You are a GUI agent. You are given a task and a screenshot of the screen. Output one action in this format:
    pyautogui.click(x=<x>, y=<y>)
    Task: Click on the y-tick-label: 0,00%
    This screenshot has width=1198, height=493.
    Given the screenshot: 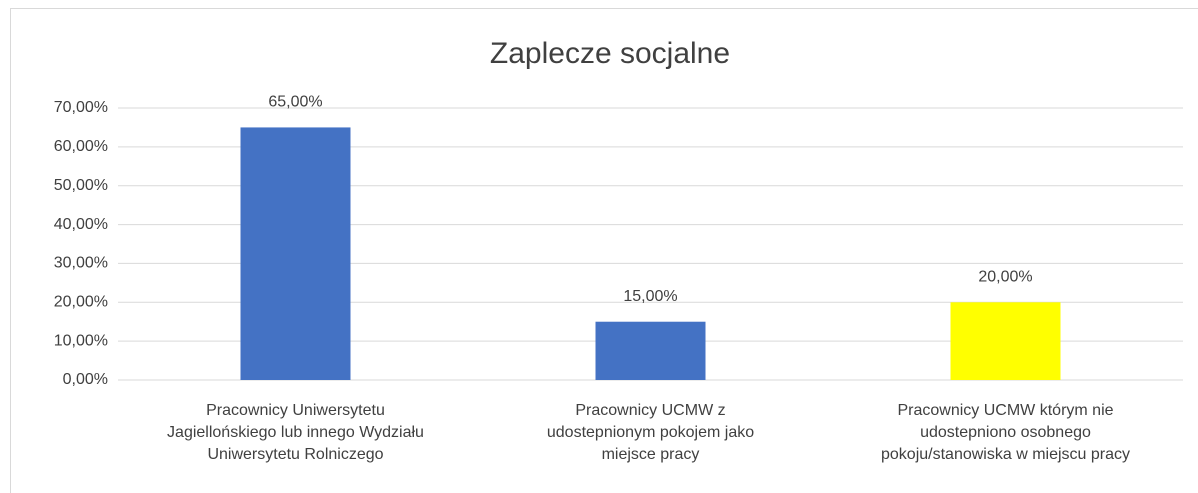 What is the action you would take?
    pyautogui.click(x=85, y=379)
    